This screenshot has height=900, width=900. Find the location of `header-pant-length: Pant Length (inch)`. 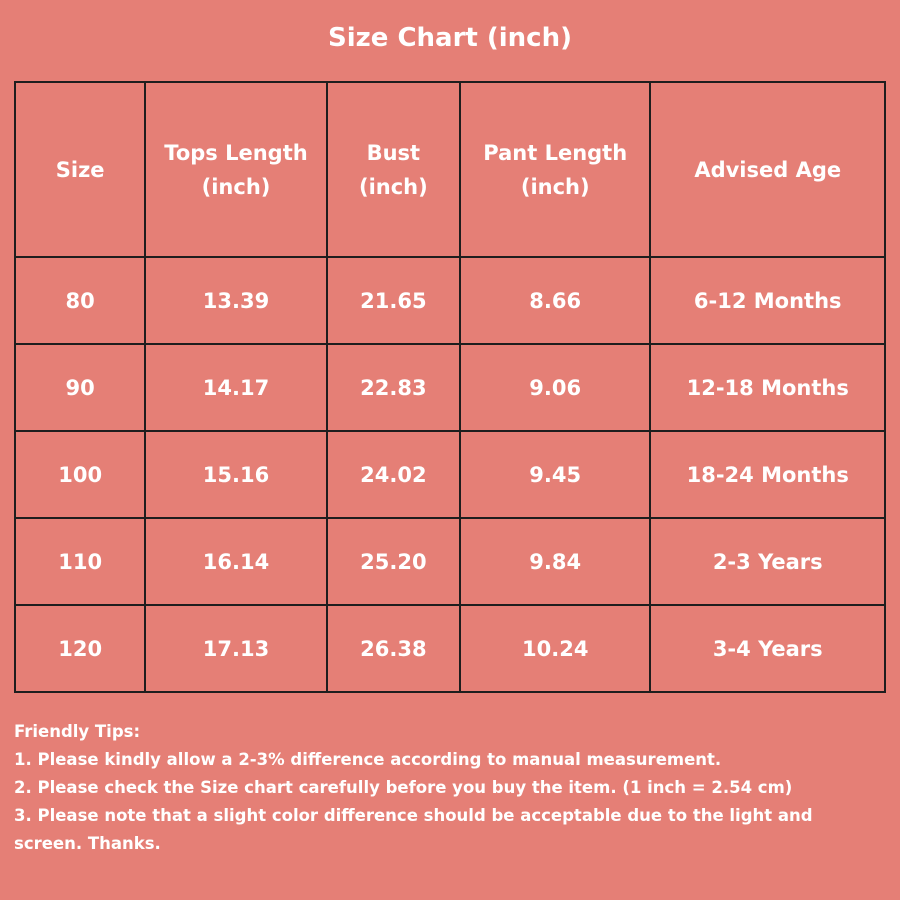

header-pant-length: Pant Length (inch) is located at coordinates (555, 169).